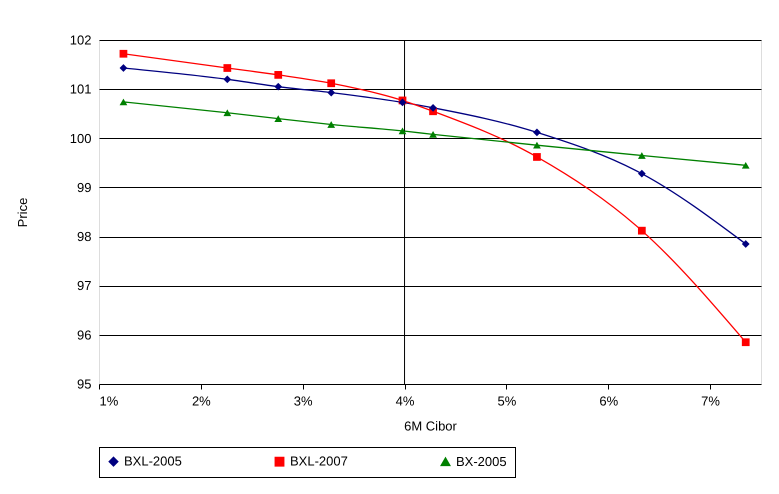  I want to click on y-tick-label: 96, so click(84, 334).